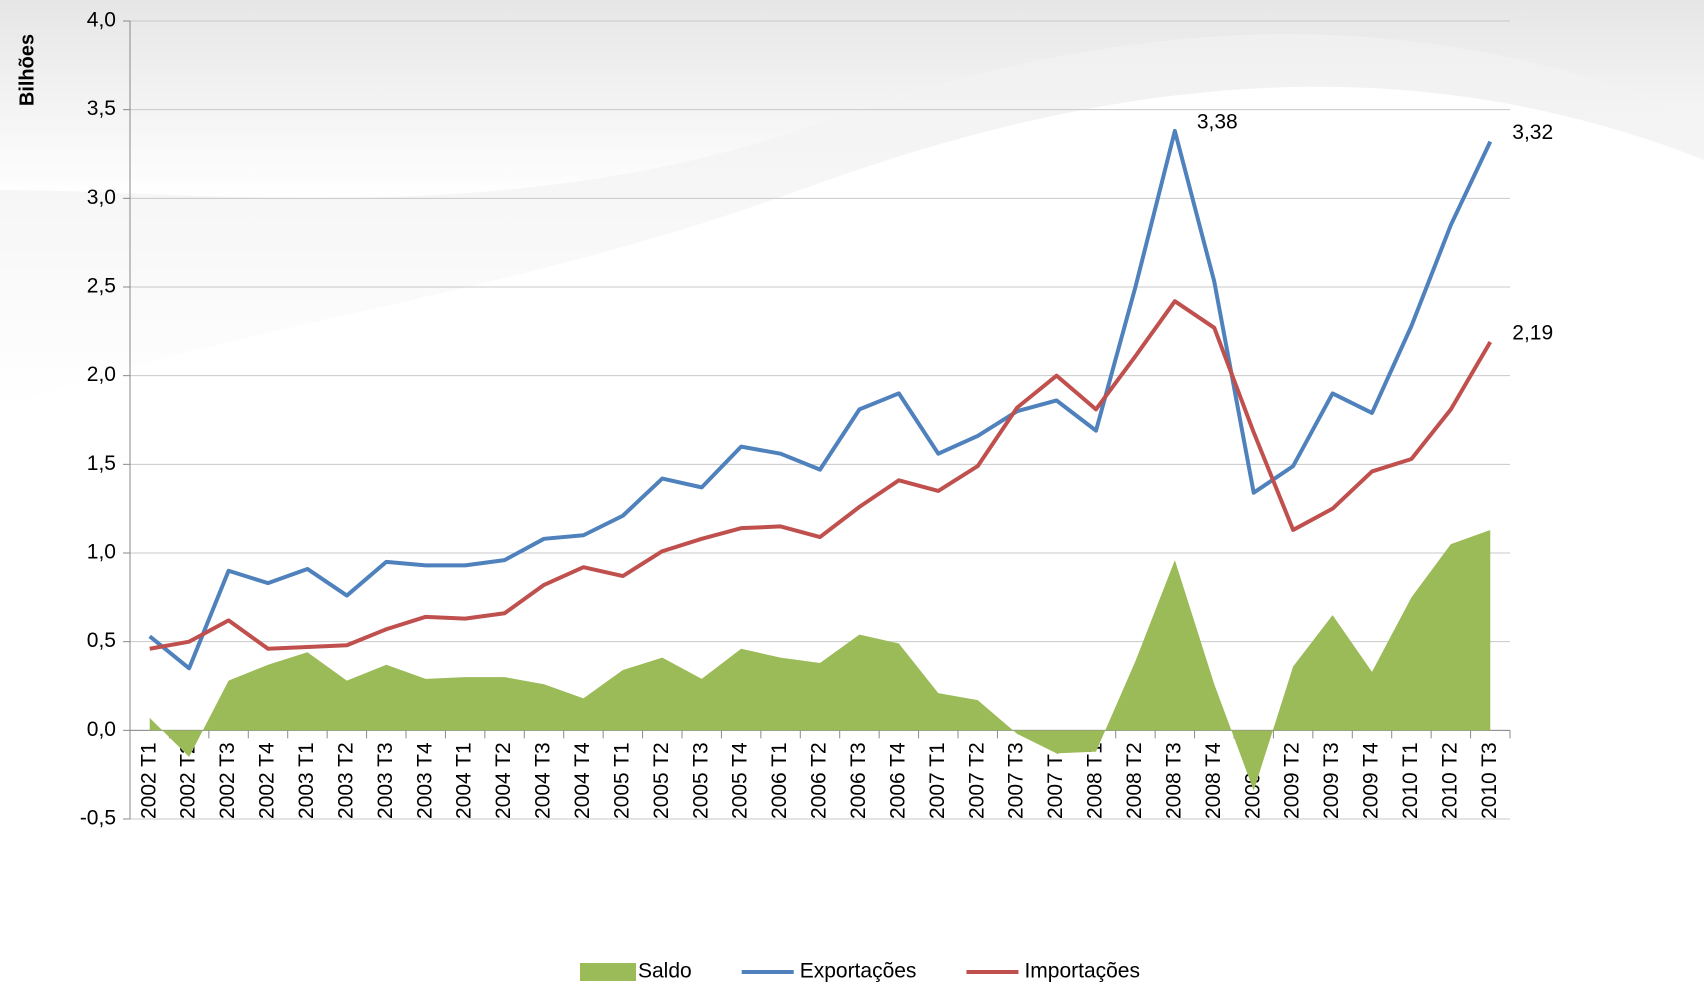 The height and width of the screenshot is (990, 1704). I want to click on x-tick-label: 2004 T4, so click(582, 780).